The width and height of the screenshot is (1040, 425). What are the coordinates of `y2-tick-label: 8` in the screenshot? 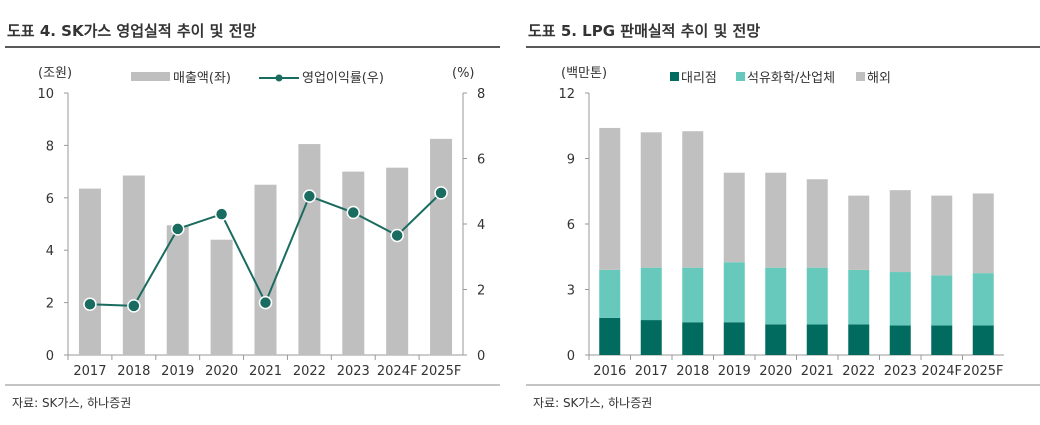 It's located at (481, 94).